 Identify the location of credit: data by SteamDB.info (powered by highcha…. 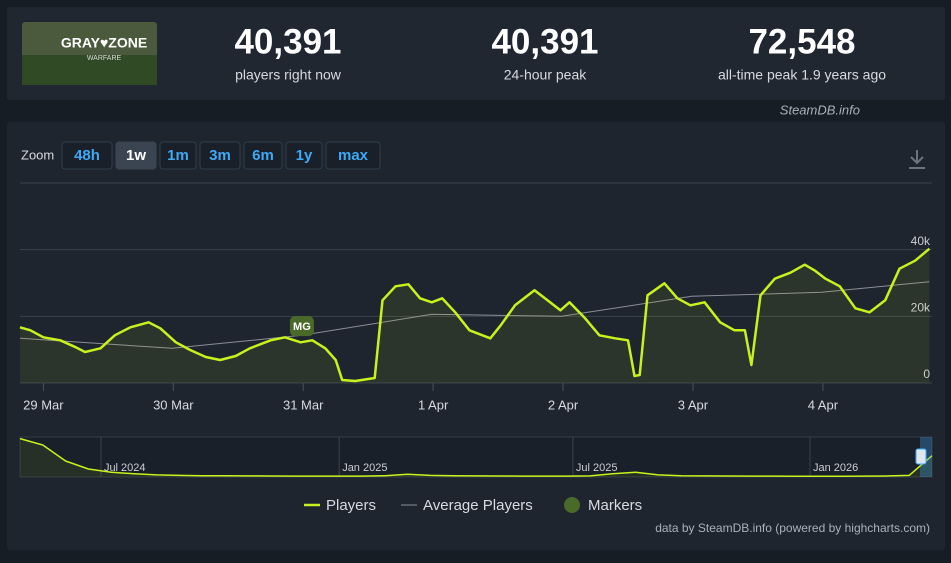
(792, 528).